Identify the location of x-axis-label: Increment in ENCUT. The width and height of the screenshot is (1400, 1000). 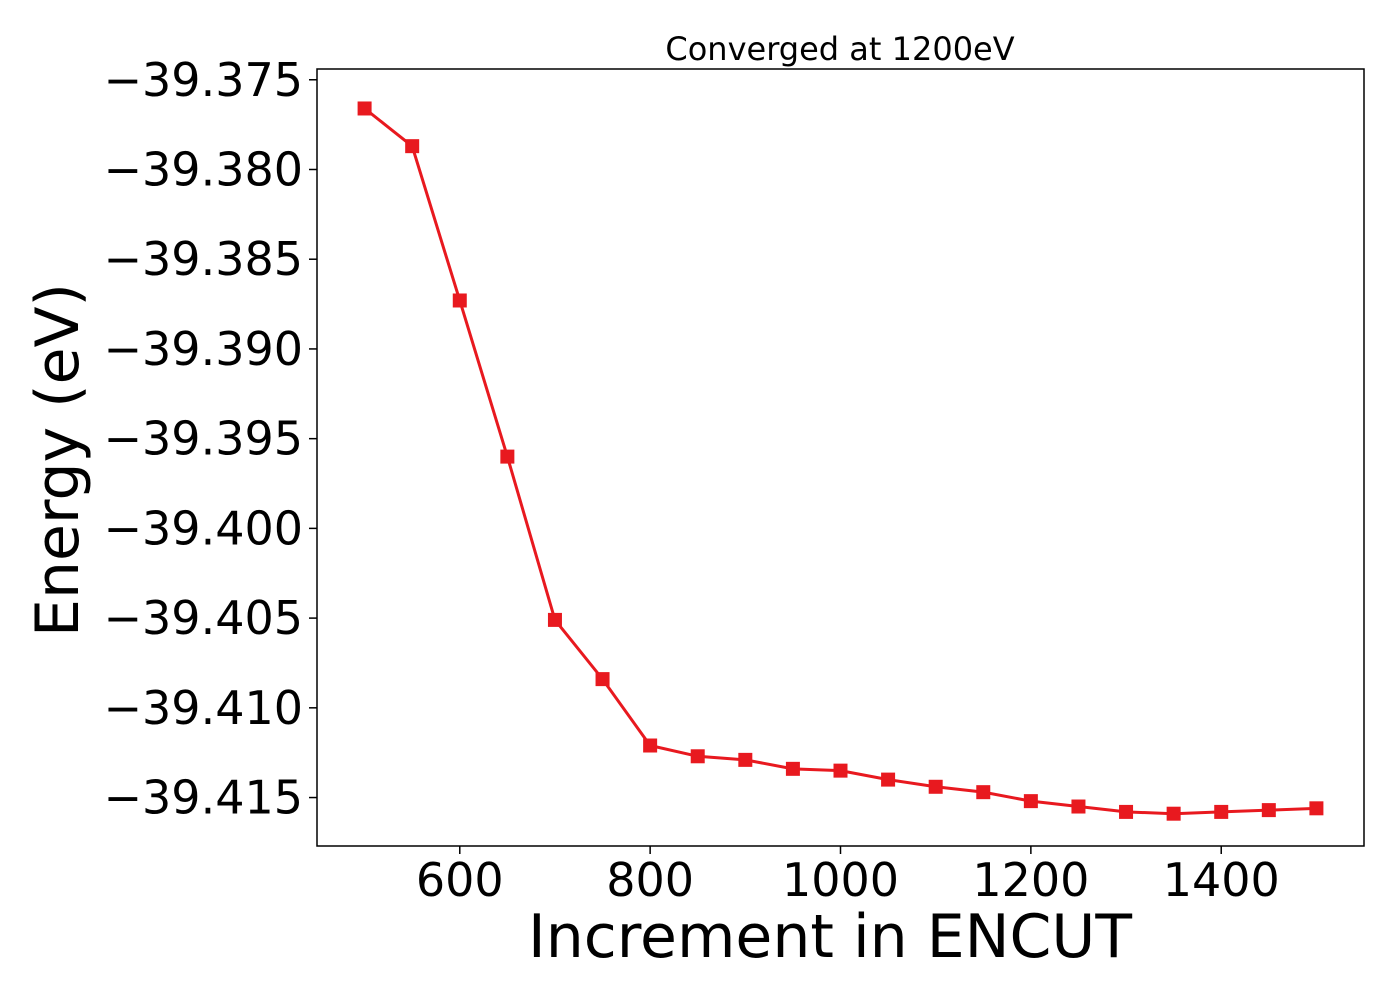
(830, 937).